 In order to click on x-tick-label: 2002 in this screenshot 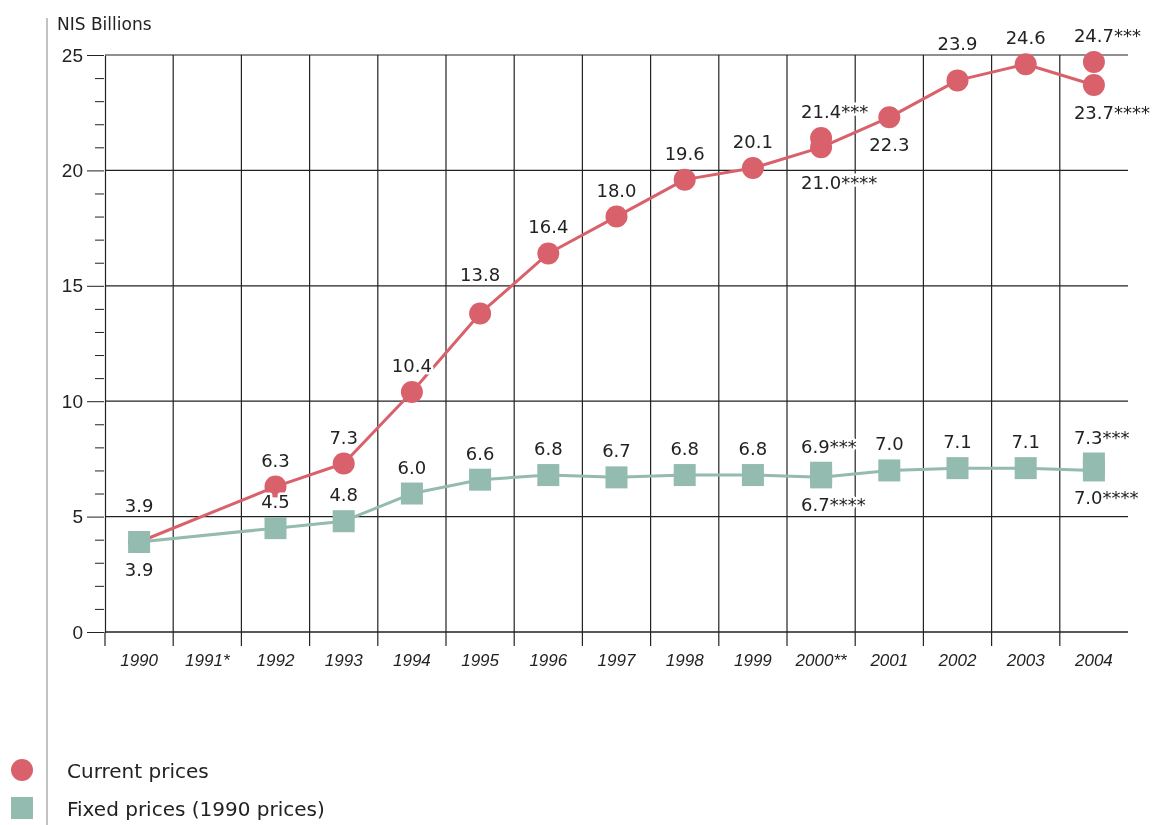, I will do `click(957, 661)`.